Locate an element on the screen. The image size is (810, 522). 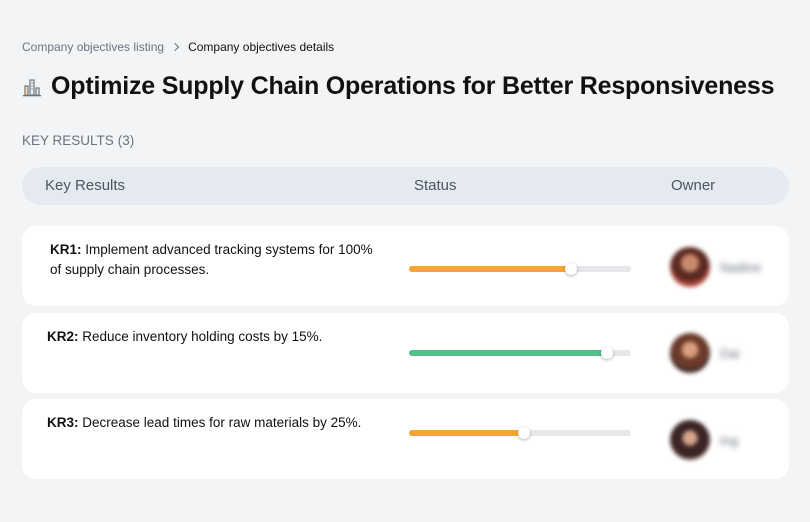
key-result-description: Reduce inventory holding costs by 15%. is located at coordinates (200, 336).